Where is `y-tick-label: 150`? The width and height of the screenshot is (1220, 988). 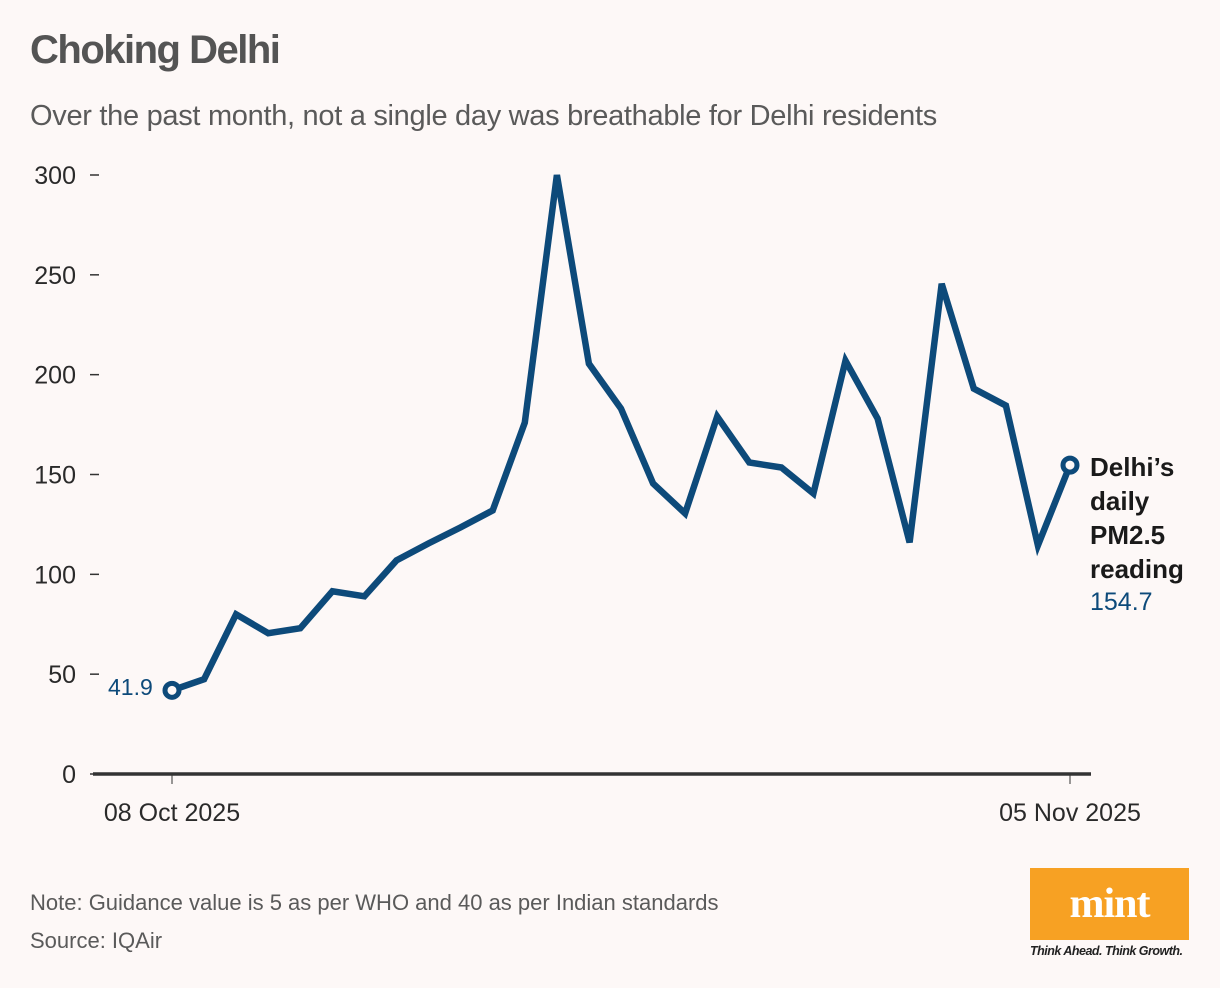 y-tick-label: 150 is located at coordinates (55, 476).